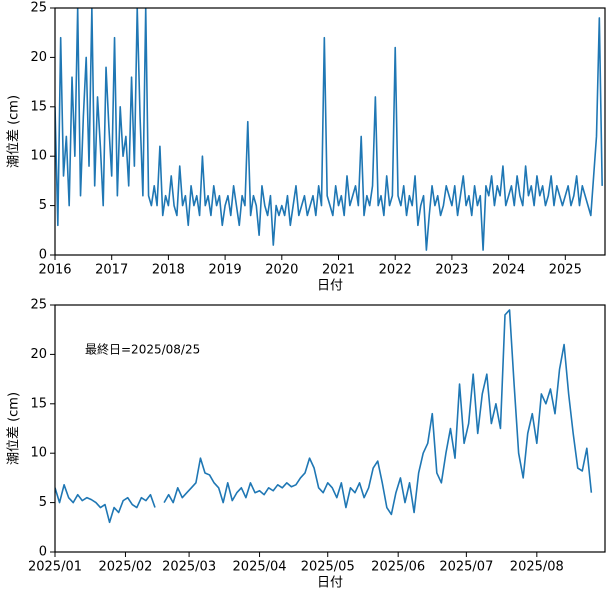 This screenshot has width=609, height=596. I want to click on x-tick-label: 2025/04, so click(260, 567).